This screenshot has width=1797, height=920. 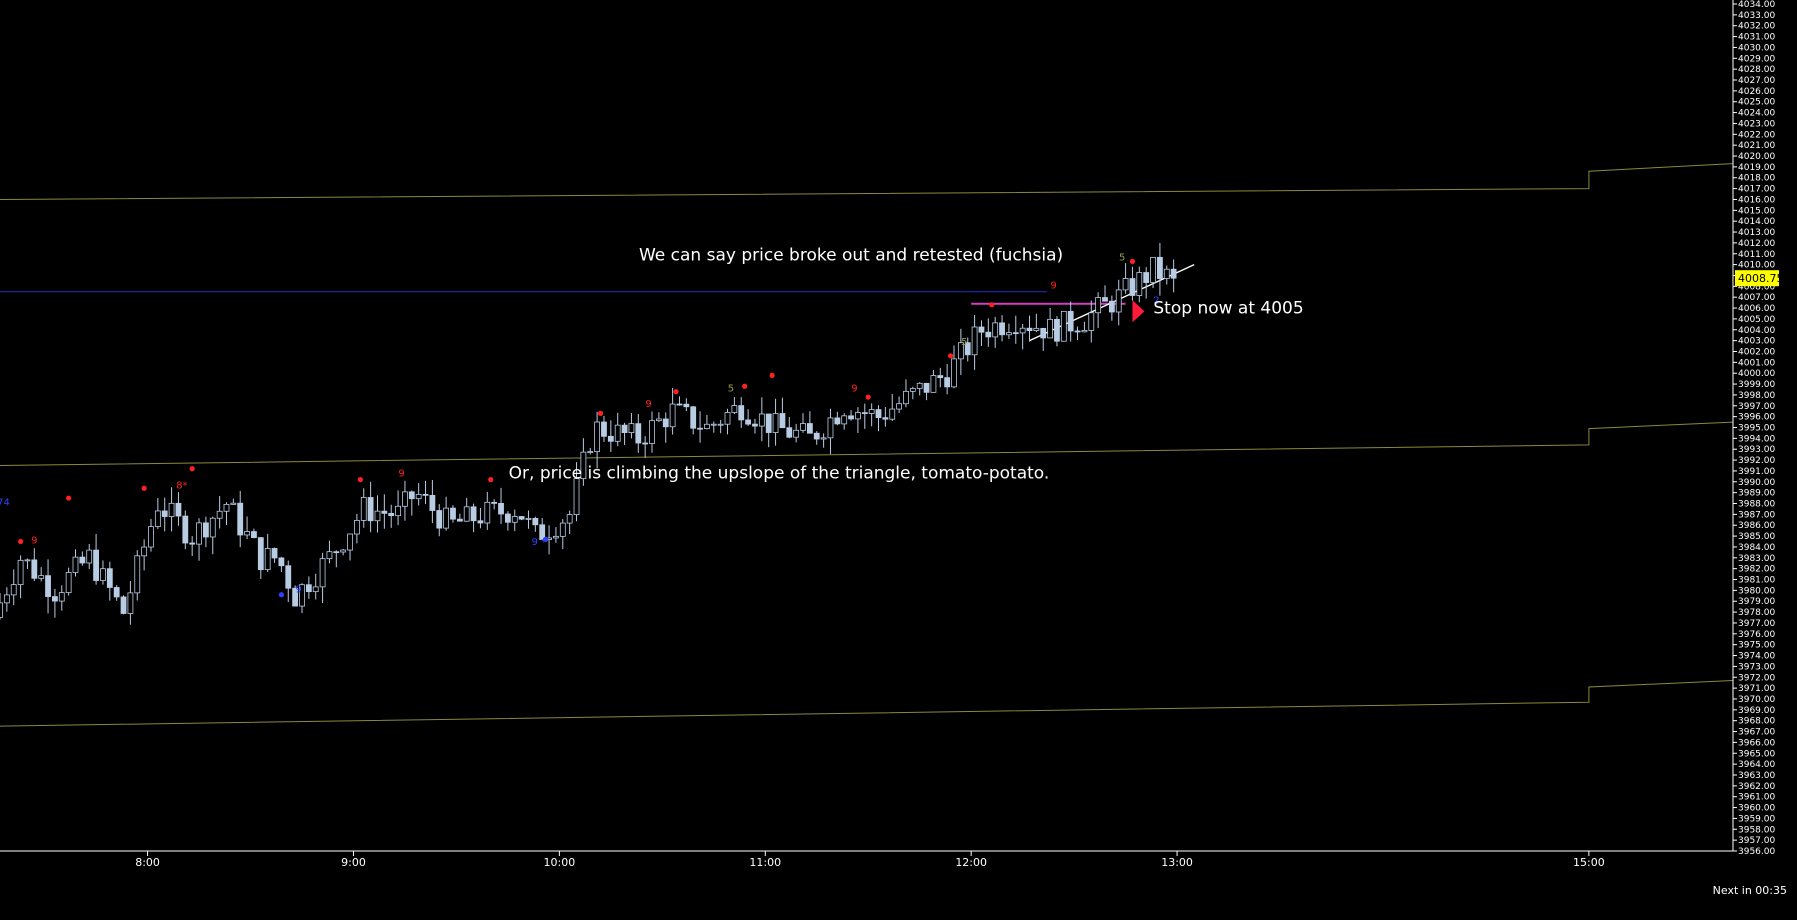 What do you see at coordinates (1756, 244) in the screenshot?
I see `y-tick-label: 4012.00` at bounding box center [1756, 244].